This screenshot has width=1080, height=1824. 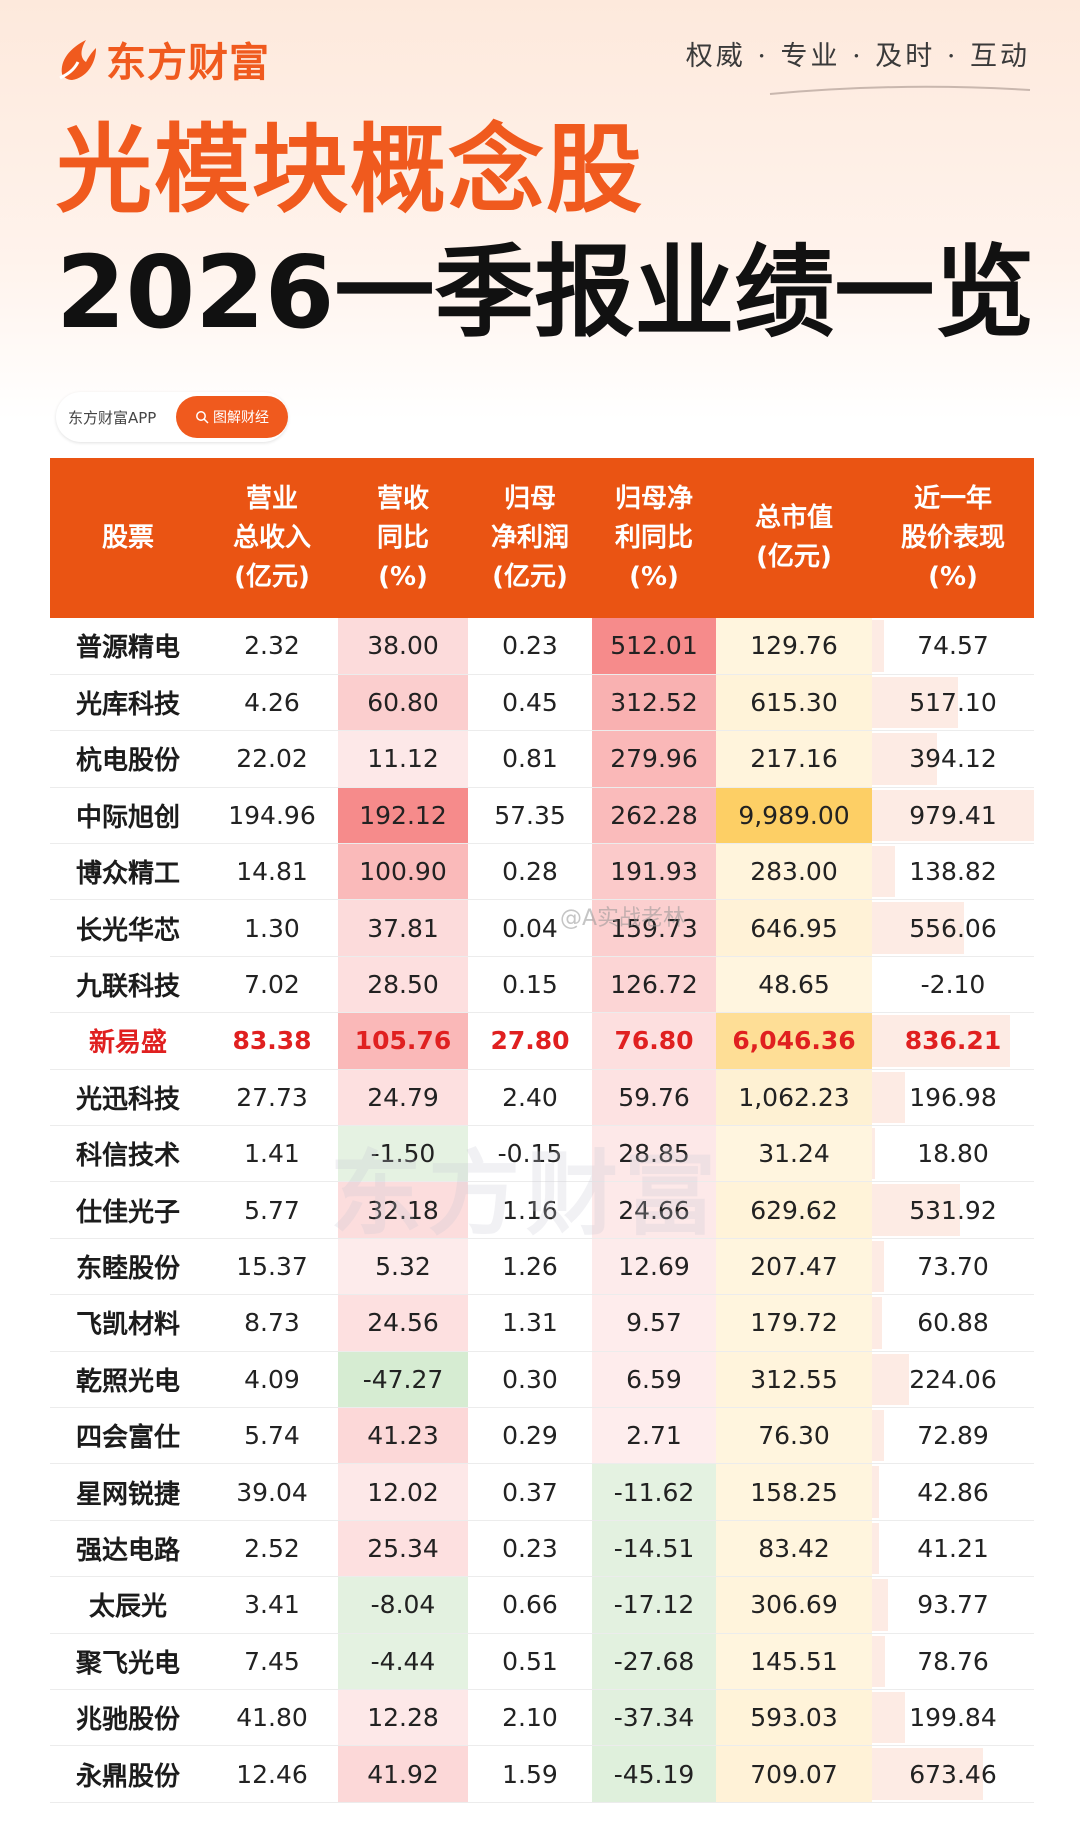 I want to click on cell-value: 24.56, so click(x=403, y=1323).